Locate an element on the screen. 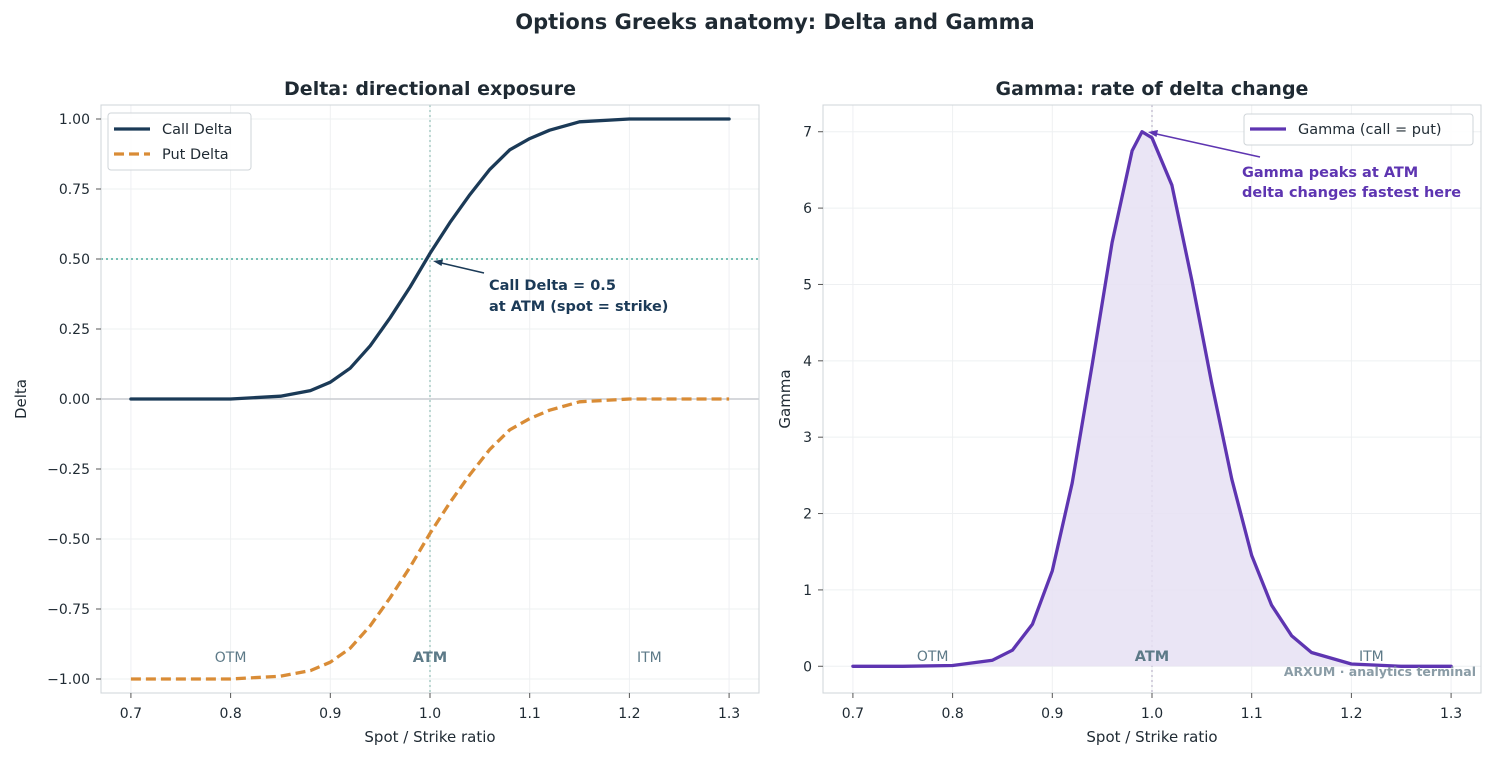 The image size is (1510, 758). delta-annotation-line-1: Call Delta = 0.5 is located at coordinates (552, 286).